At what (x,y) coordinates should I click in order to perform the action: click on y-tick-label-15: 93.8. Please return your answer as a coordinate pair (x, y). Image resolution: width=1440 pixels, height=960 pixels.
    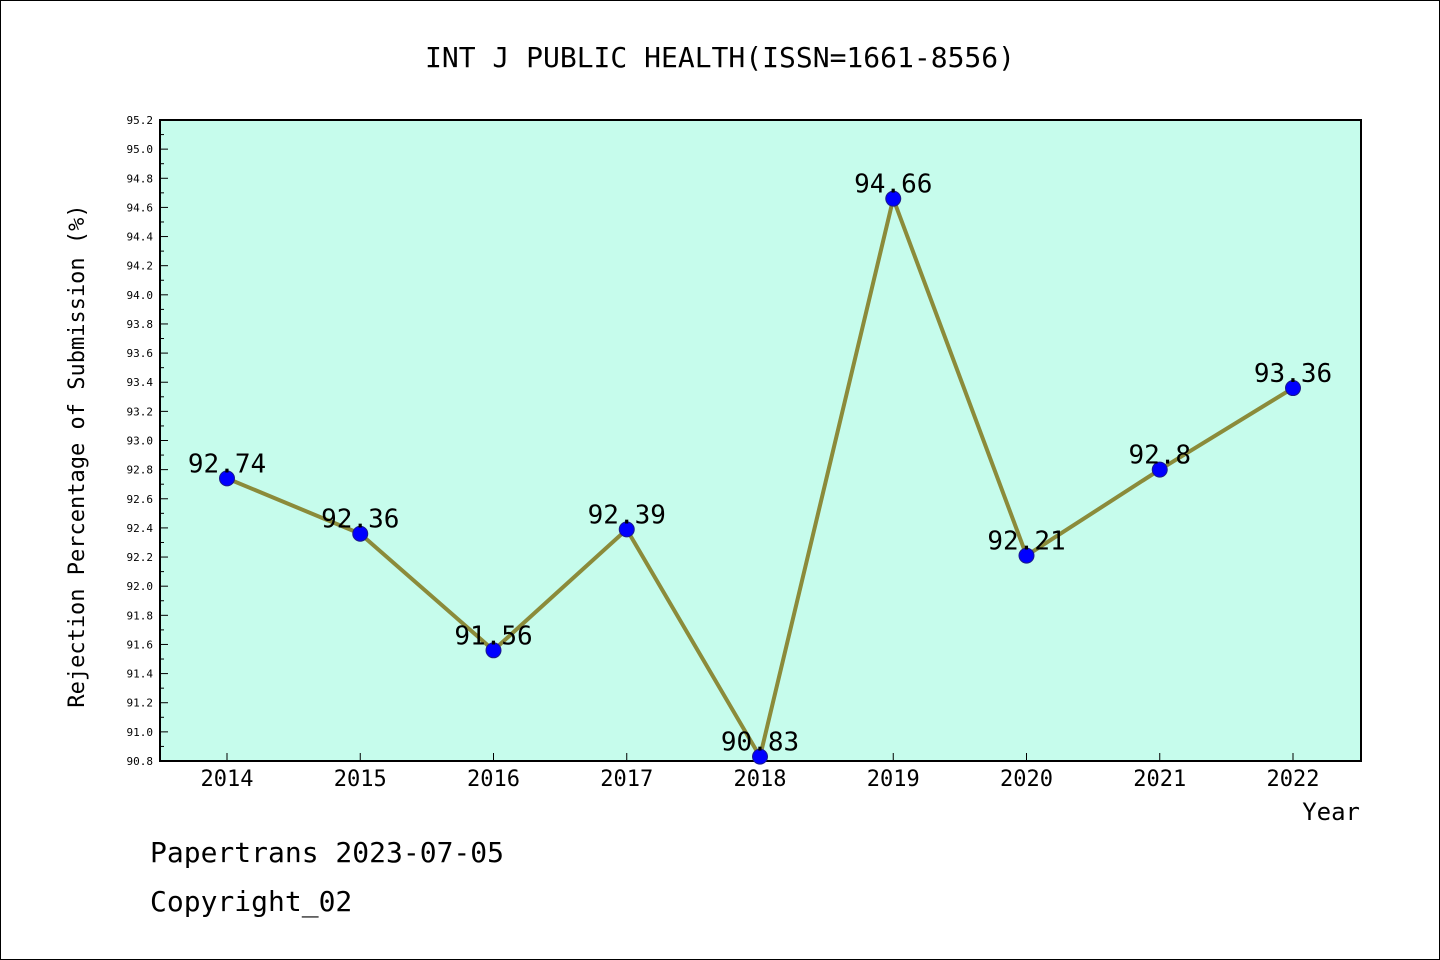
    Looking at the image, I should click on (140, 324).